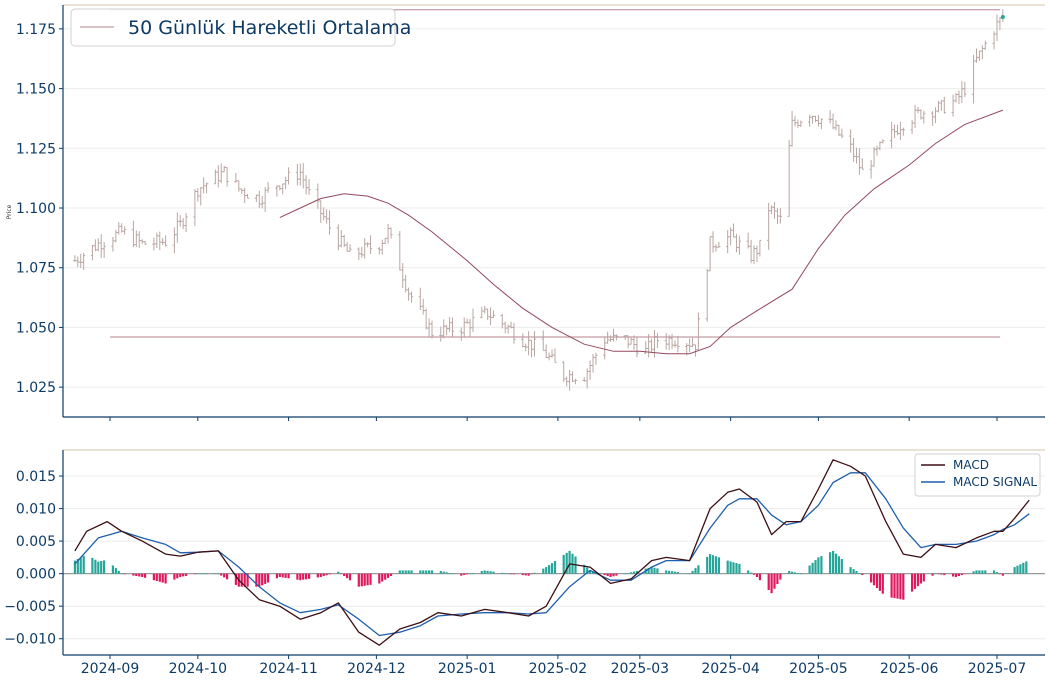 The width and height of the screenshot is (1050, 682). Describe the element at coordinates (30, 640) in the screenshot. I see `macd-y-tick-label: −0.010` at that location.